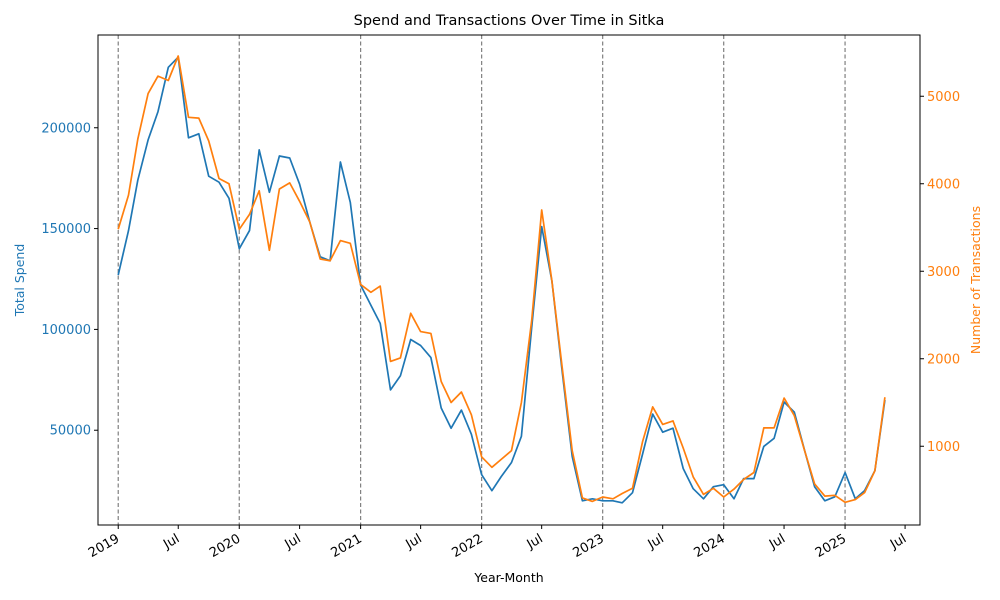  I want to click on y-left-tick-label: 100000, so click(66, 330).